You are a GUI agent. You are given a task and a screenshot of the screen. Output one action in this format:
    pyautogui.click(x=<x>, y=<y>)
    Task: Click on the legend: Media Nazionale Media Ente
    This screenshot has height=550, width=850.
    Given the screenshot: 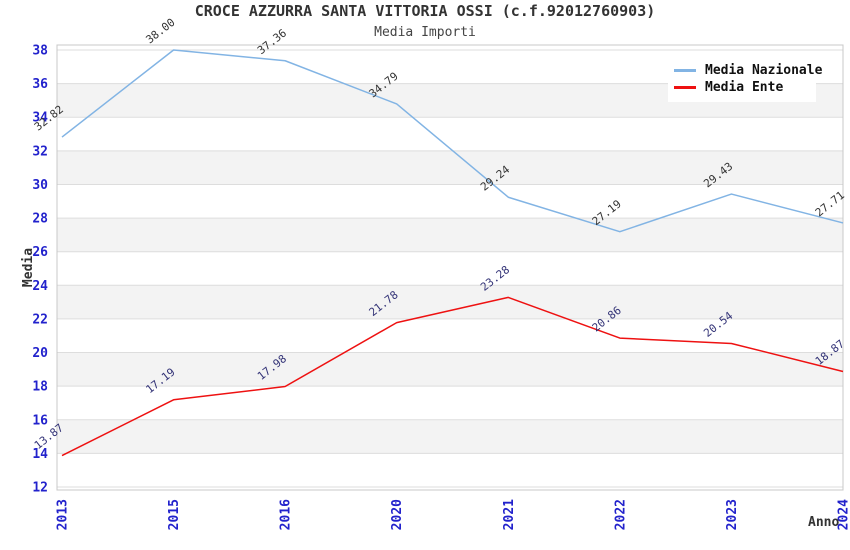 What is the action you would take?
    pyautogui.click(x=745, y=79)
    